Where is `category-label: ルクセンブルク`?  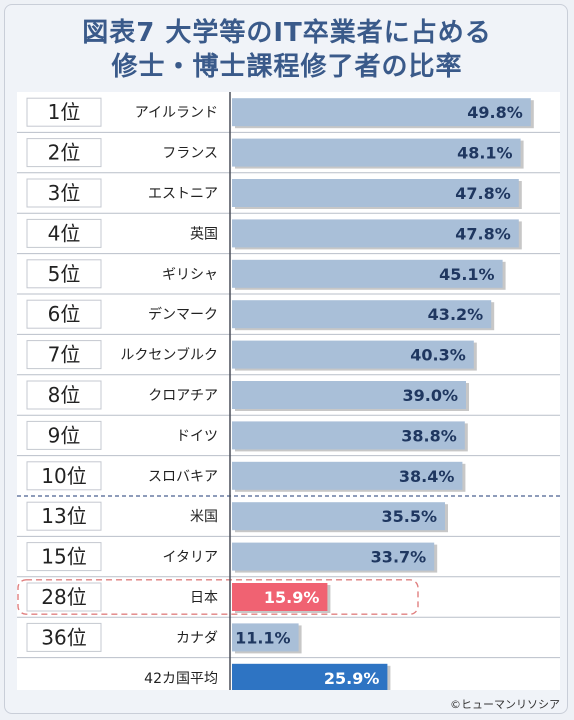
category-label: ルクセンブルク is located at coordinates (169, 355).